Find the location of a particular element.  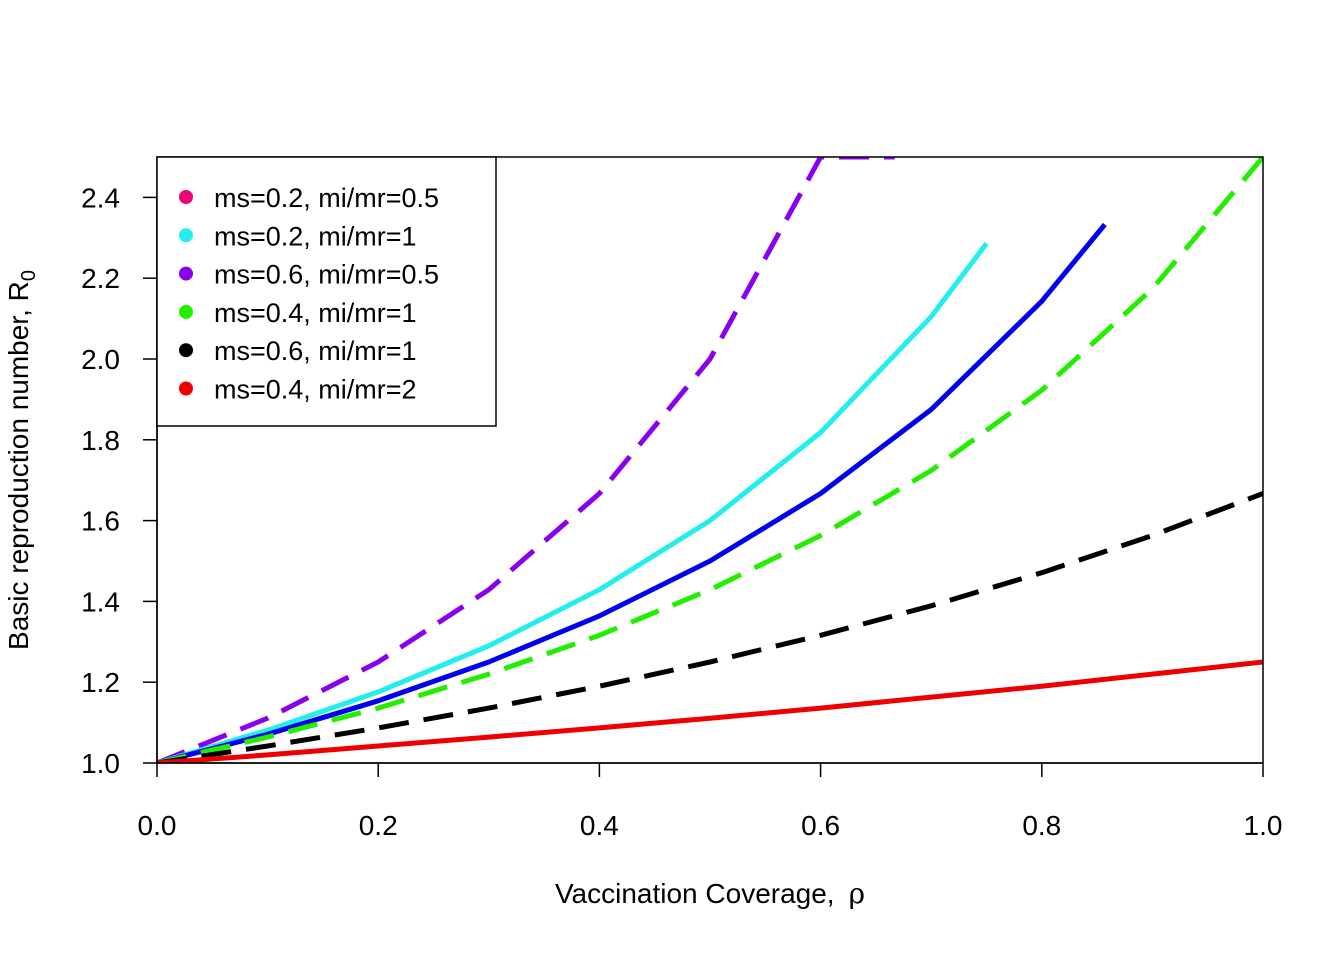

x-axis-title: Vaccination Coverage, ρ is located at coordinates (710, 893).